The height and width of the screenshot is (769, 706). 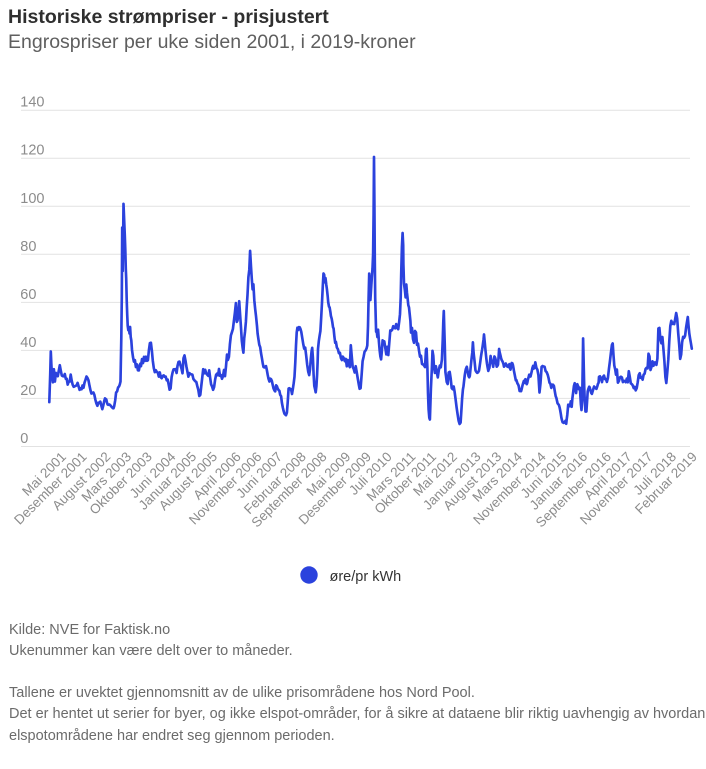 What do you see at coordinates (366, 577) in the screenshot?
I see `svg-text: øre/pr kWh` at bounding box center [366, 577].